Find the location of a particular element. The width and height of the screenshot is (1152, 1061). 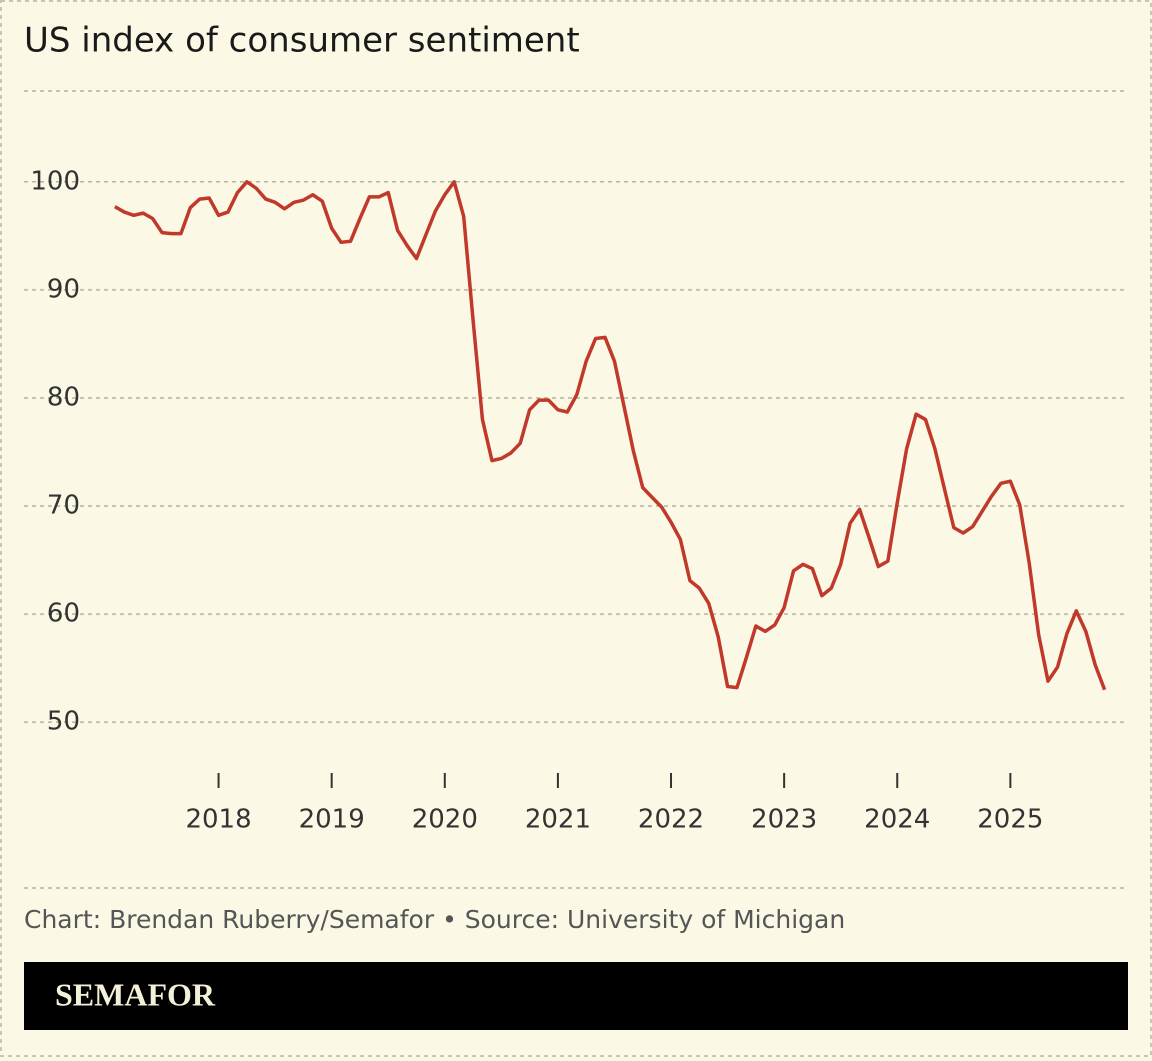

y-tick-label: 50 is located at coordinates (63, 722).